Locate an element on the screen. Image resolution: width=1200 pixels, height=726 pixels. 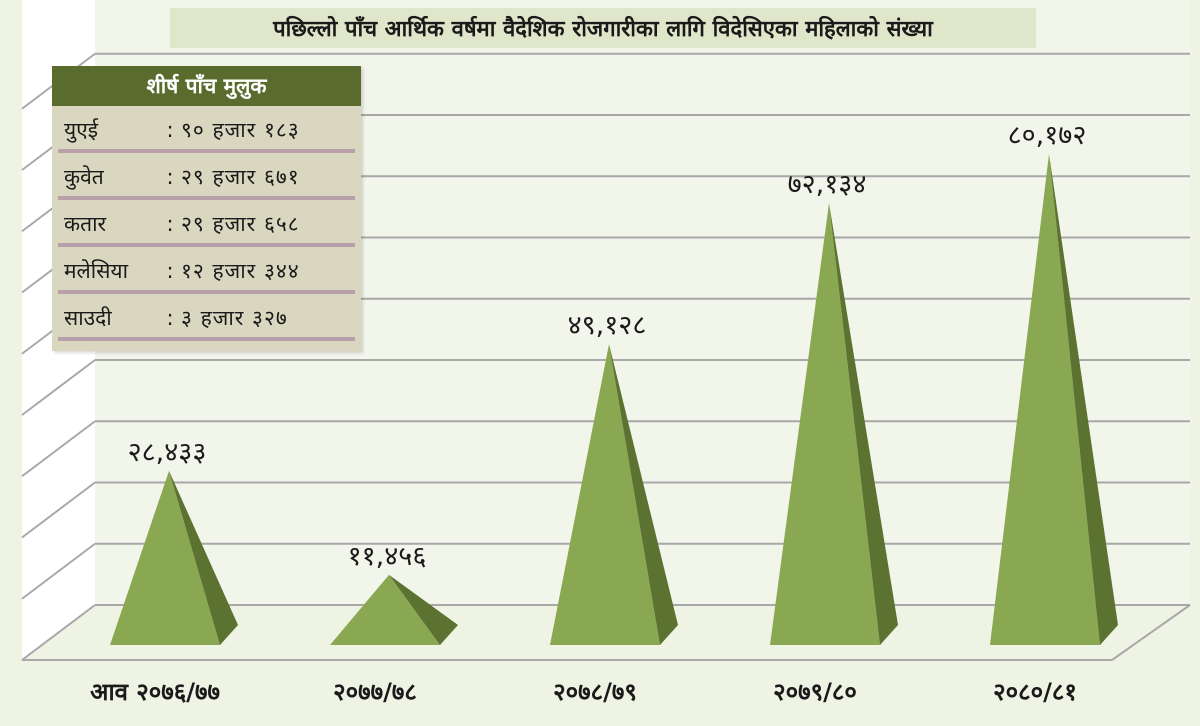
table-row: कतार : २९ हजार ६५८ is located at coordinates (206, 224).